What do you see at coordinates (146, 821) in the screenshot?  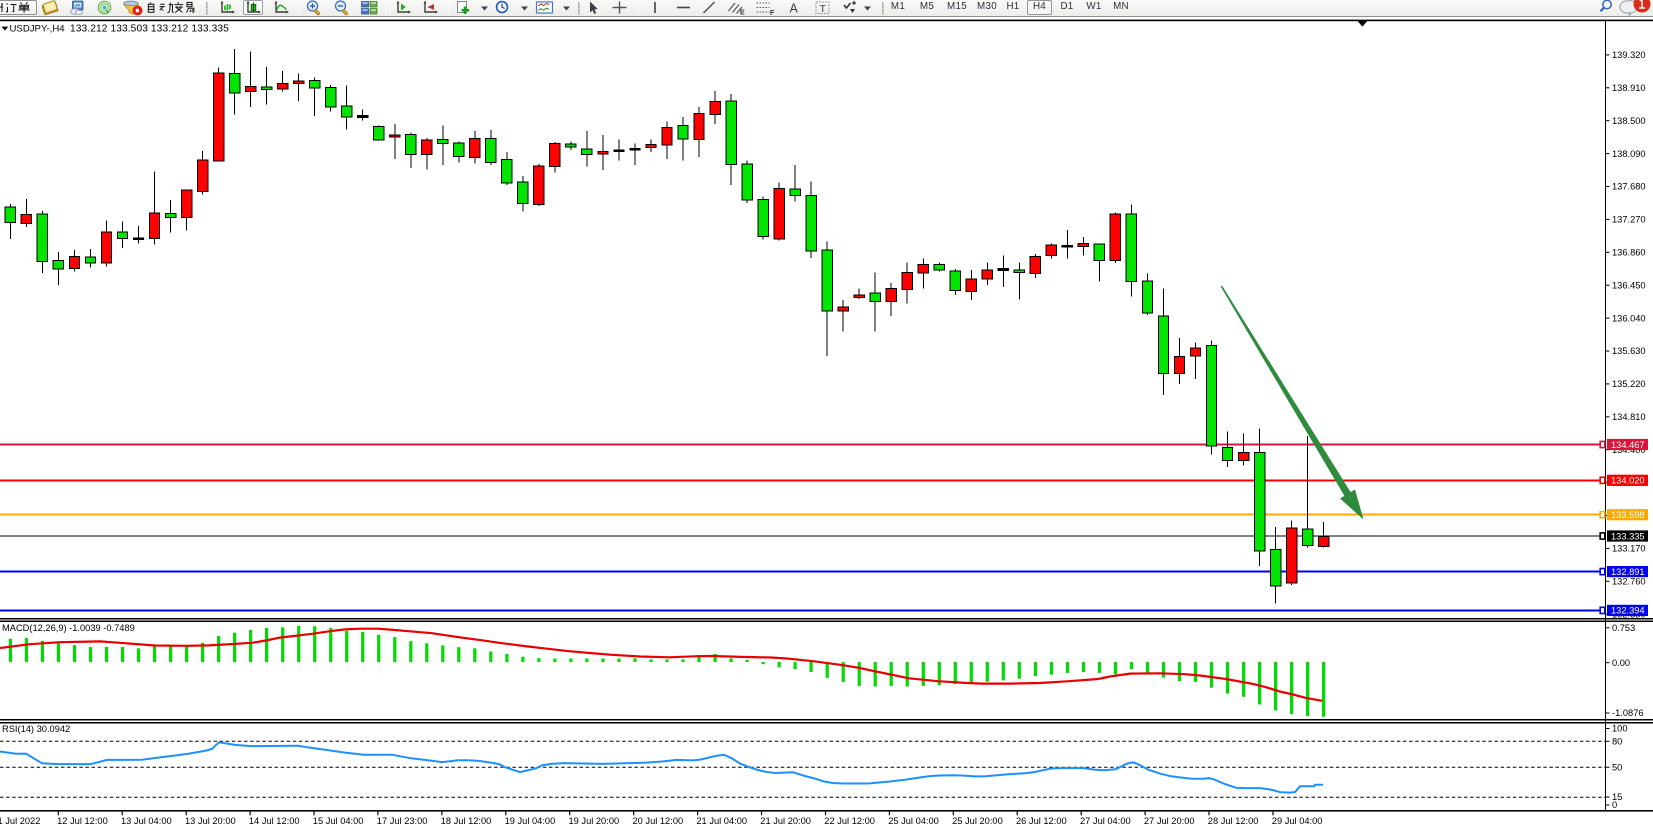 I see `svg-text: 13 Jul 04:00` at bounding box center [146, 821].